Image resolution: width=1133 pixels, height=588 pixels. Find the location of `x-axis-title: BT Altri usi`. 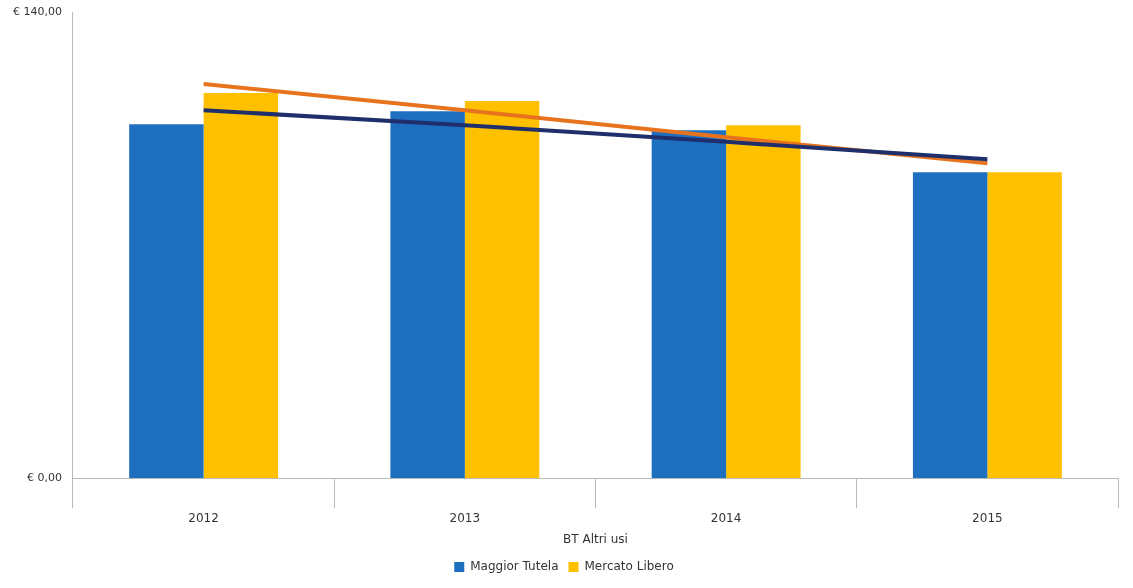

x-axis-title: BT Altri usi is located at coordinates (595, 538).